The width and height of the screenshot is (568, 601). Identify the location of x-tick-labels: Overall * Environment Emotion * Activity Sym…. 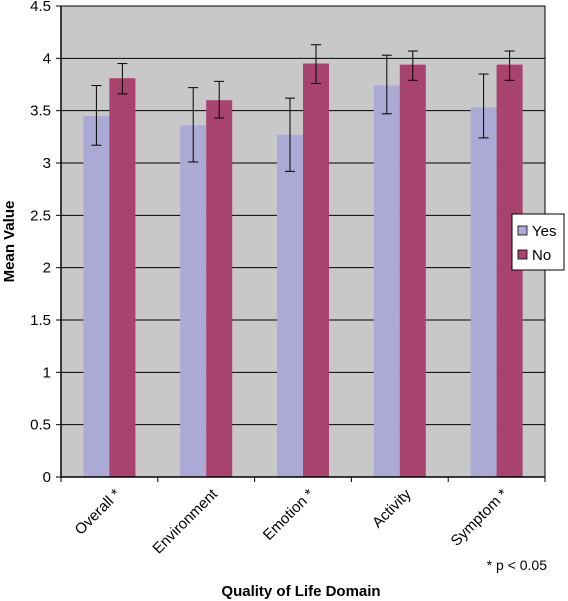
(292, 521).